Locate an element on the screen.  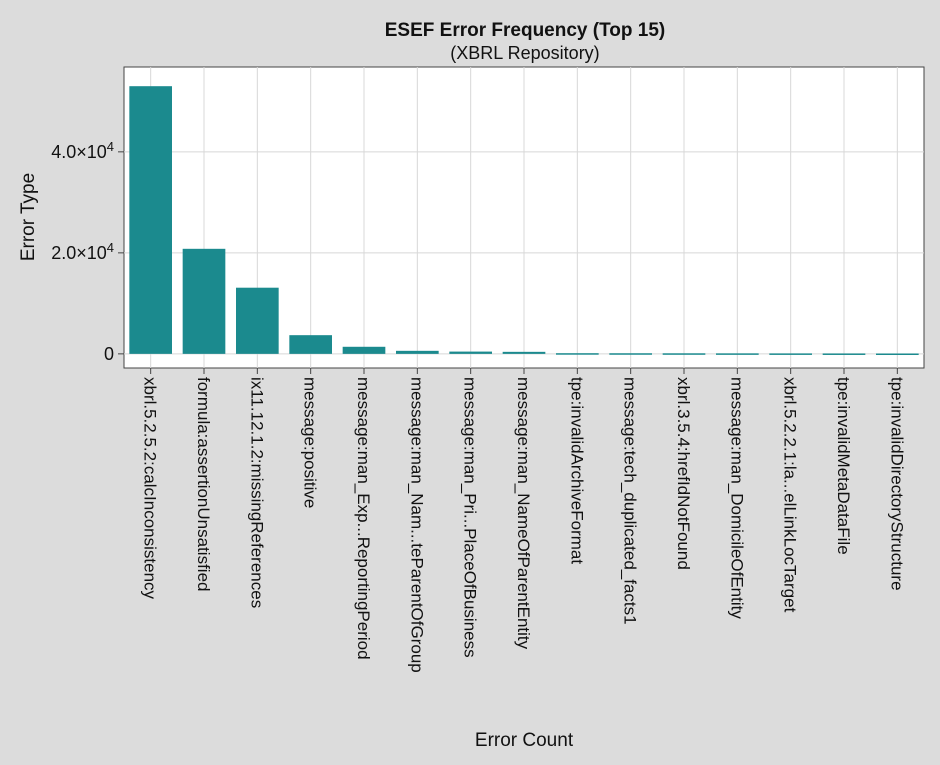
y-axis-ticks: 0 2.0×10⁴ 4.0×10⁴ is located at coordinates (87, 251).